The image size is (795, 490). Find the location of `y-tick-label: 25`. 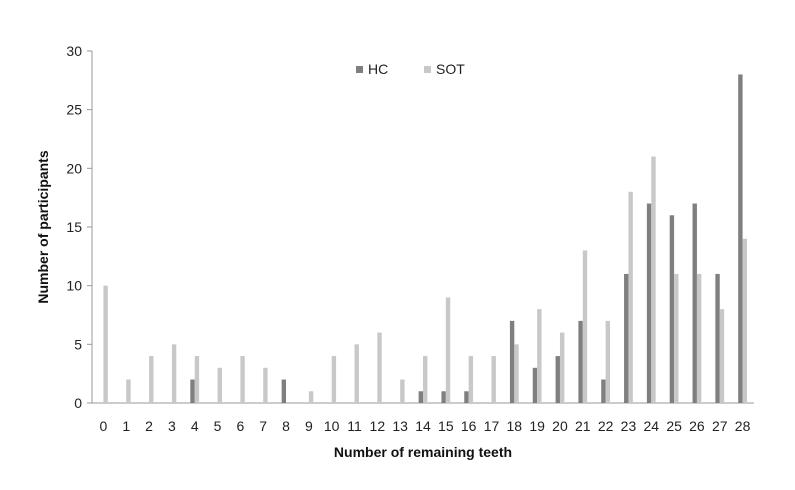

y-tick-label: 25 is located at coordinates (74, 110).